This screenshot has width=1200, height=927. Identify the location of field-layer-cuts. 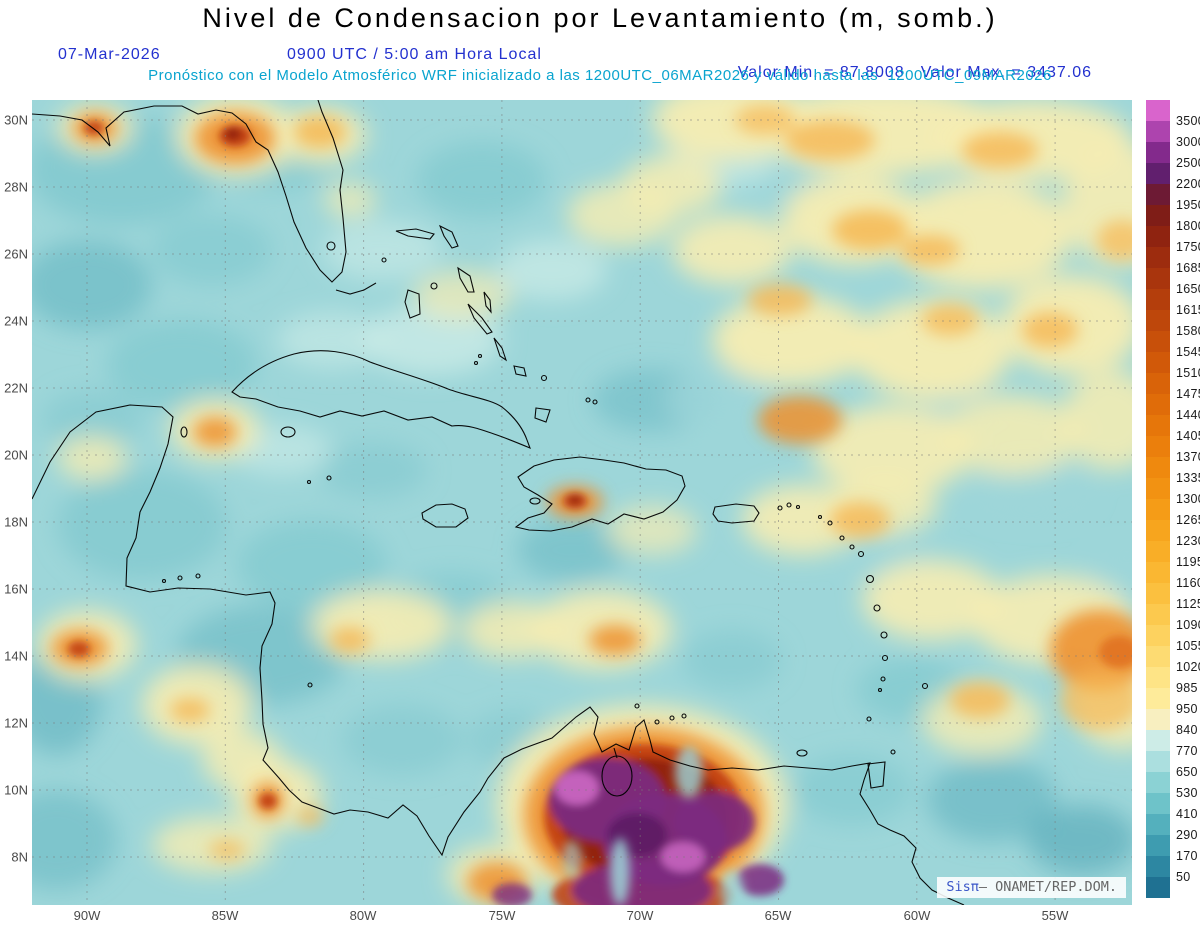
(653, 825).